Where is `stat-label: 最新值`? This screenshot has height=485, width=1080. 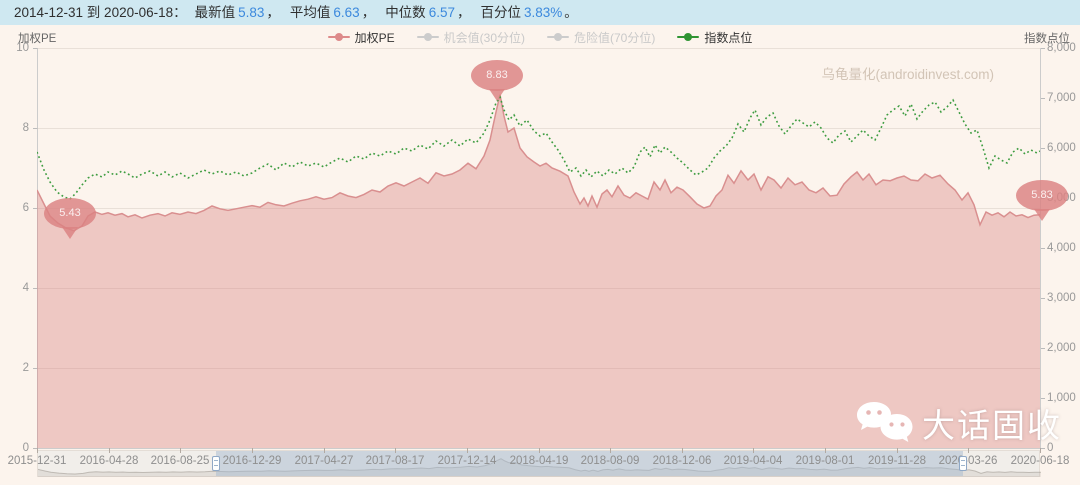 stat-label: 最新值 is located at coordinates (215, 12).